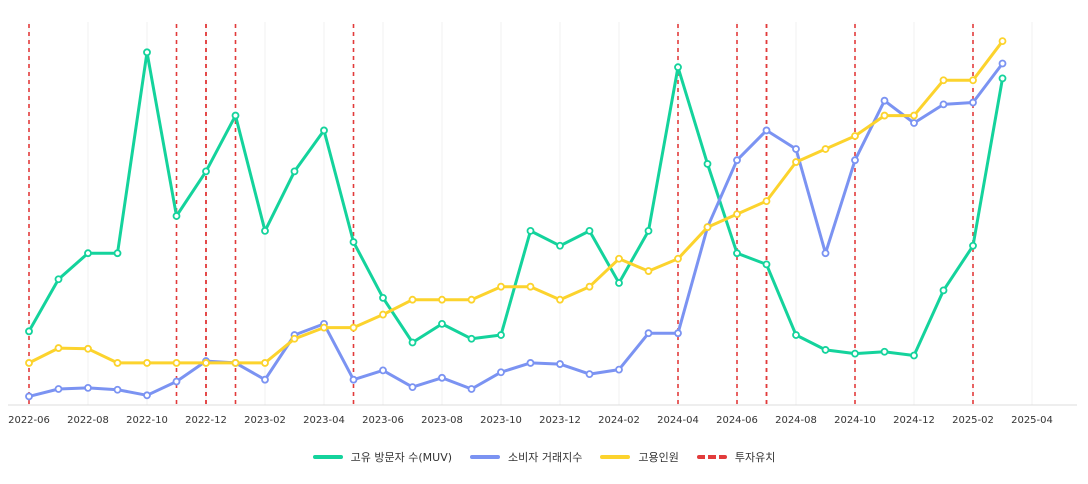  I want to click on x-tick-label: 2025-04, so click(1032, 420).